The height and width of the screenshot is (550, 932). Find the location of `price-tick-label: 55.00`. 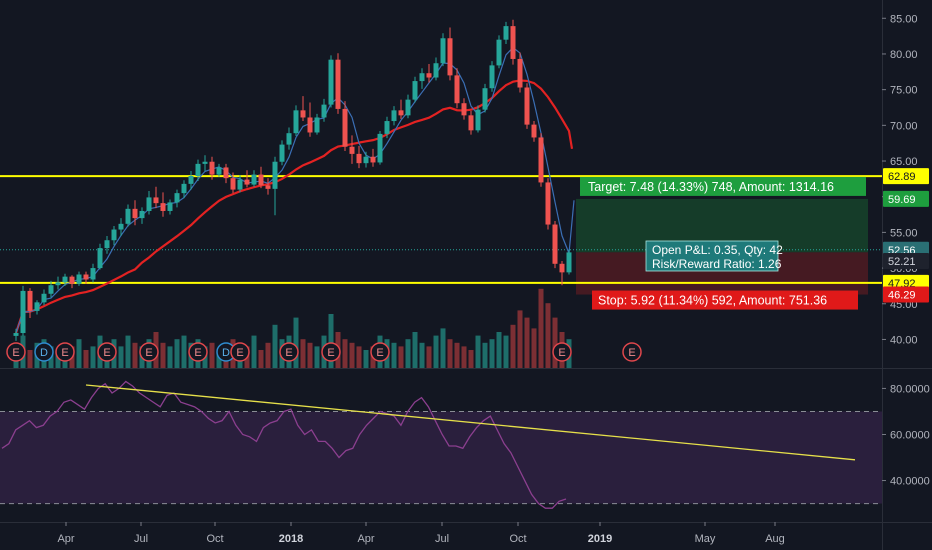

price-tick-label: 55.00 is located at coordinates (904, 233).